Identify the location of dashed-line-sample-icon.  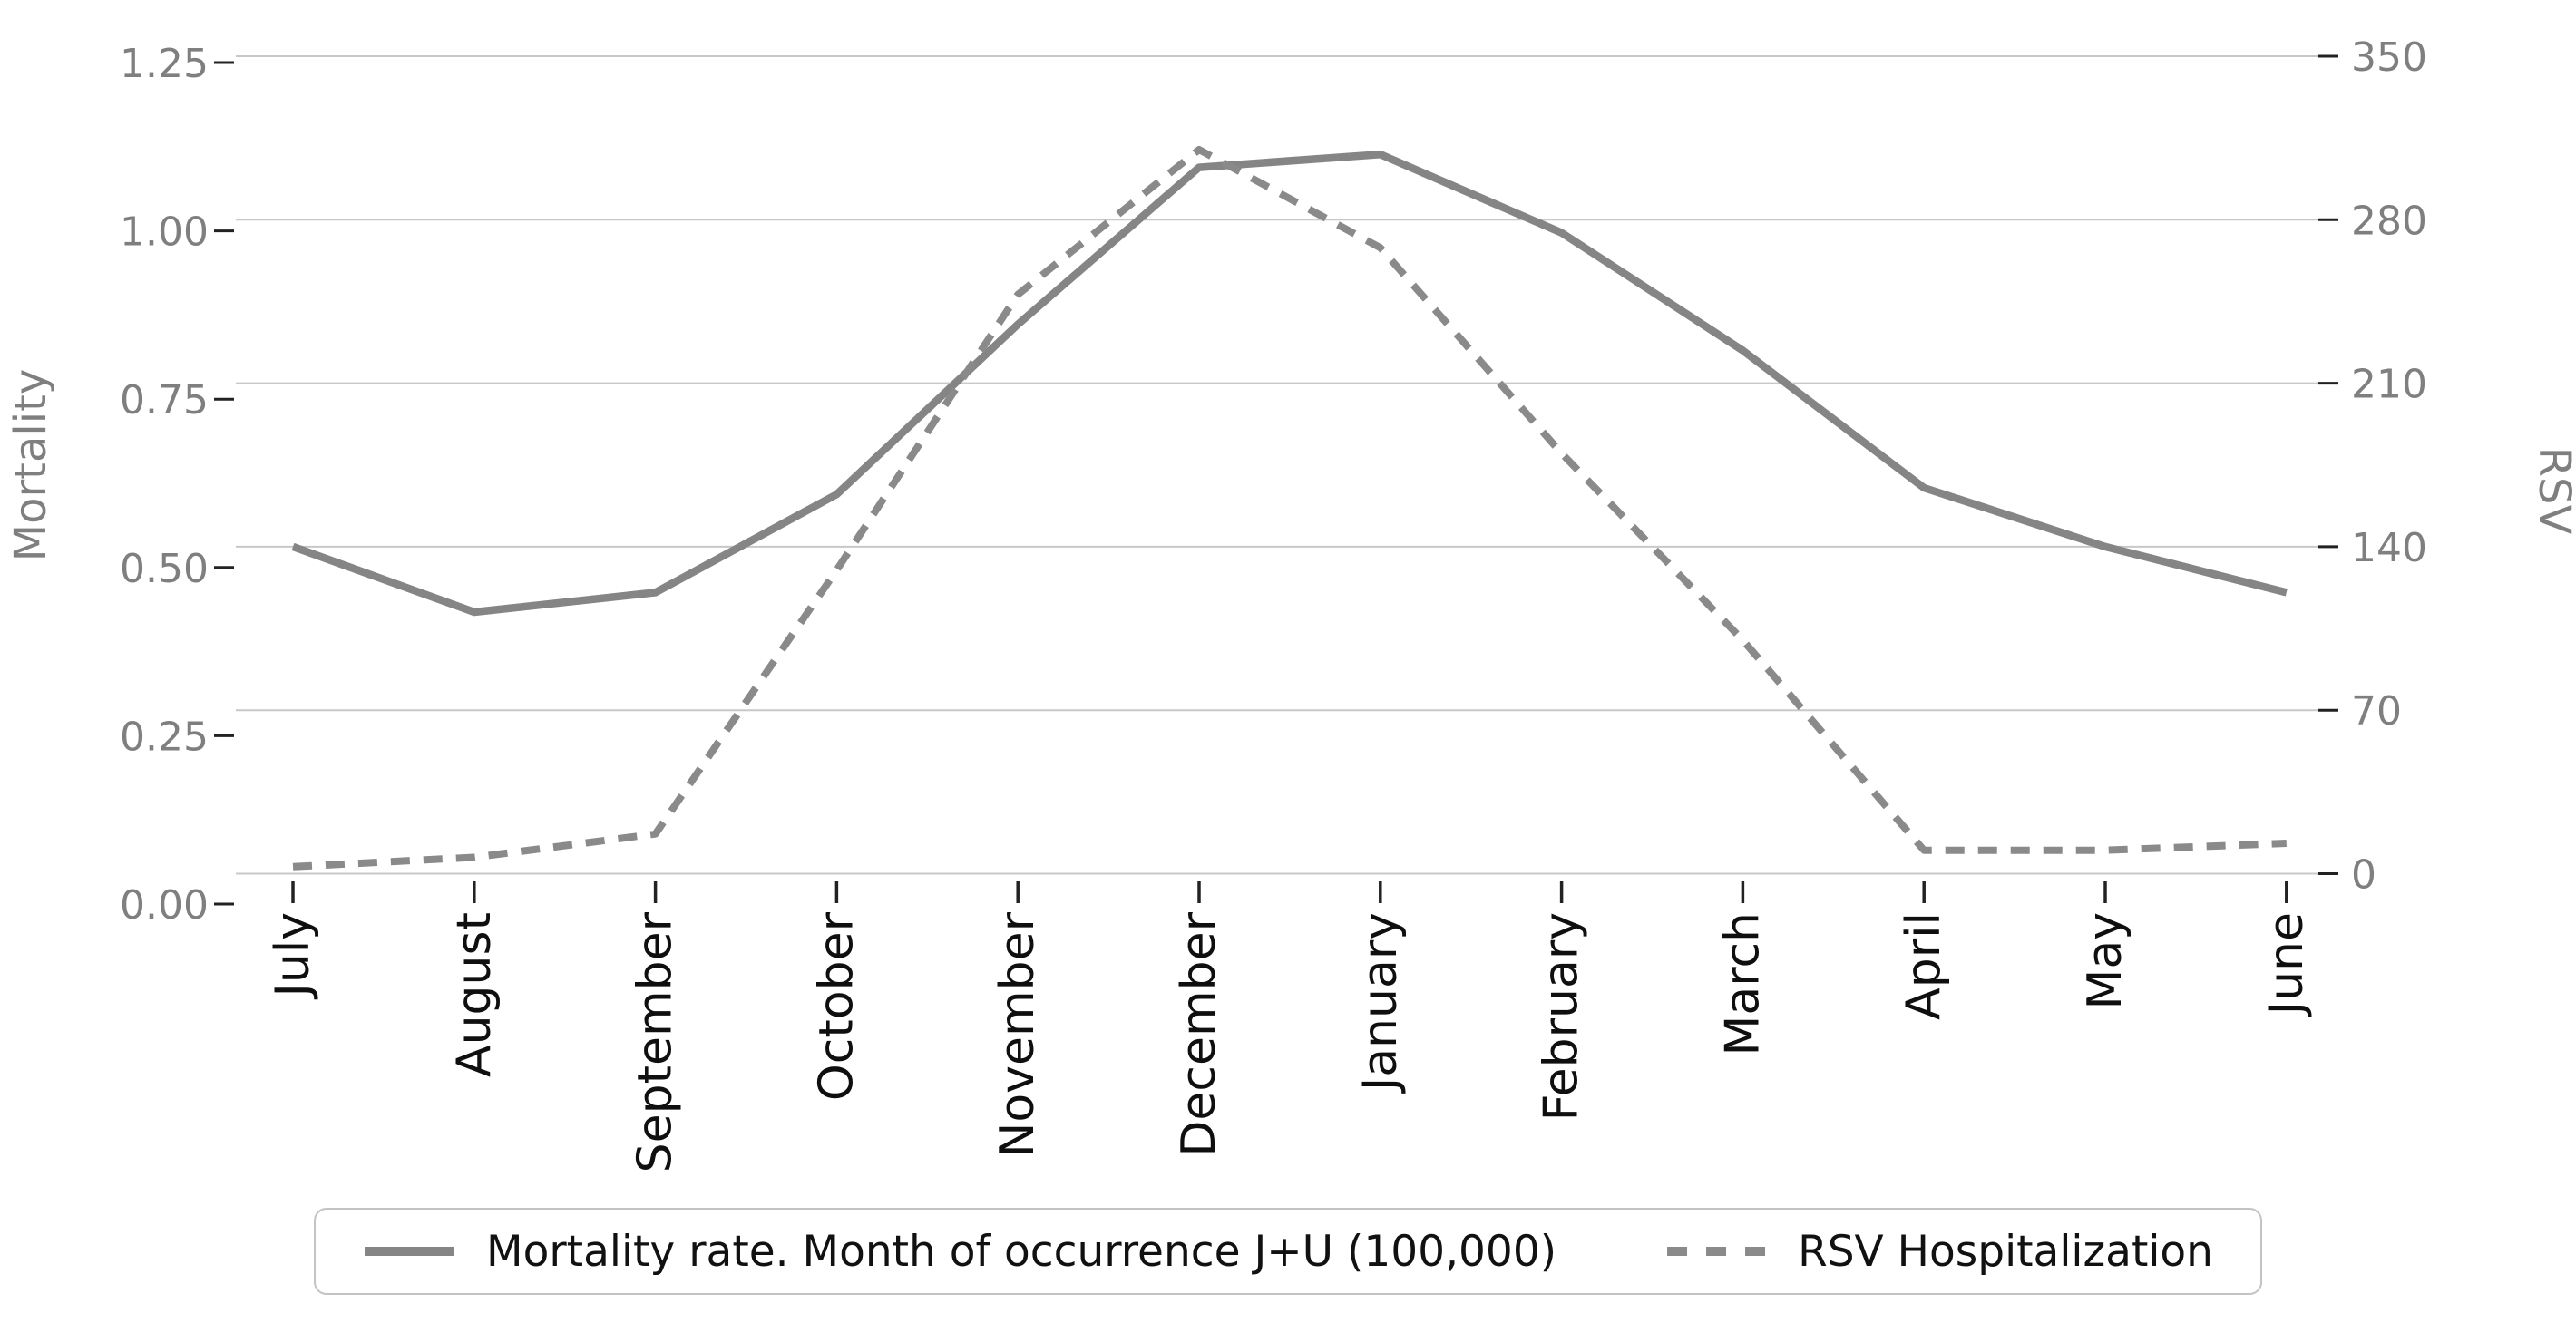
(1716, 1252).